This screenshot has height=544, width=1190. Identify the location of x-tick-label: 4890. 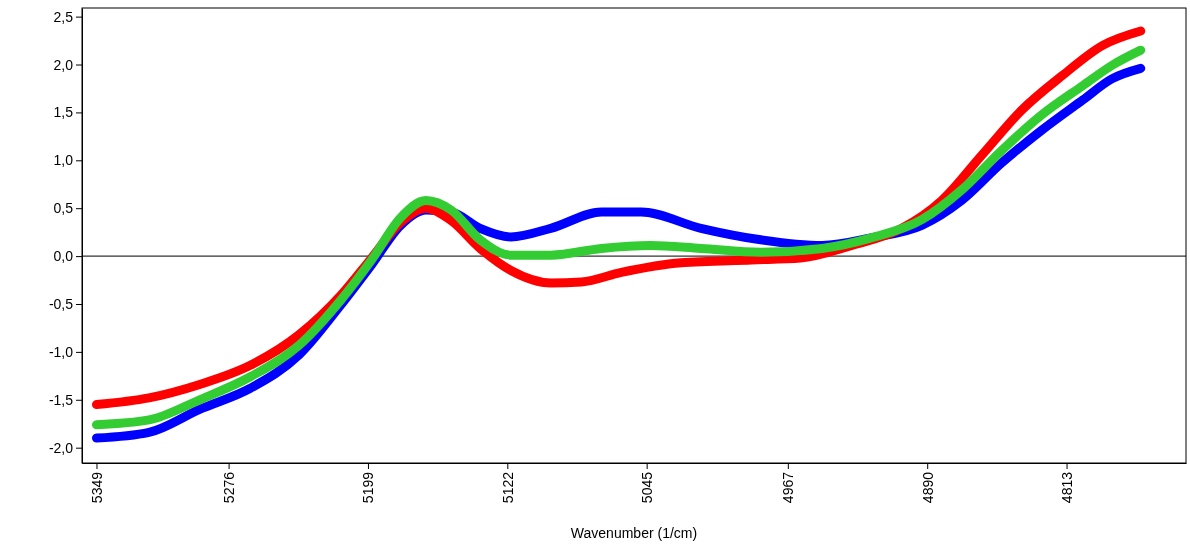
(927, 487).